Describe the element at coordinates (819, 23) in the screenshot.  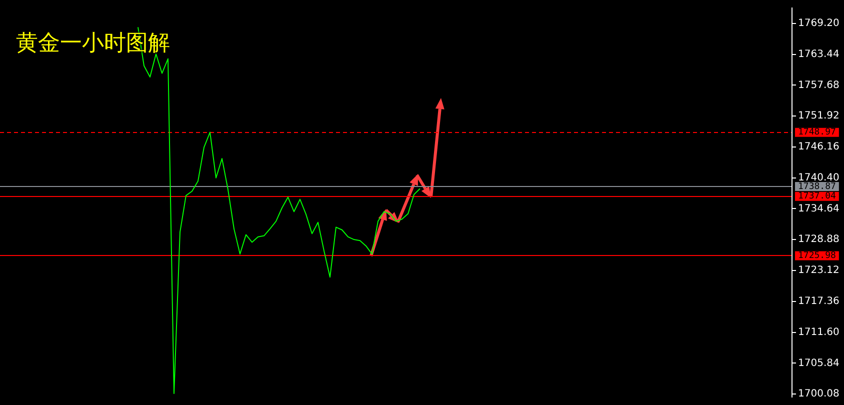
I see `y-tick-label: 1769.20` at that location.